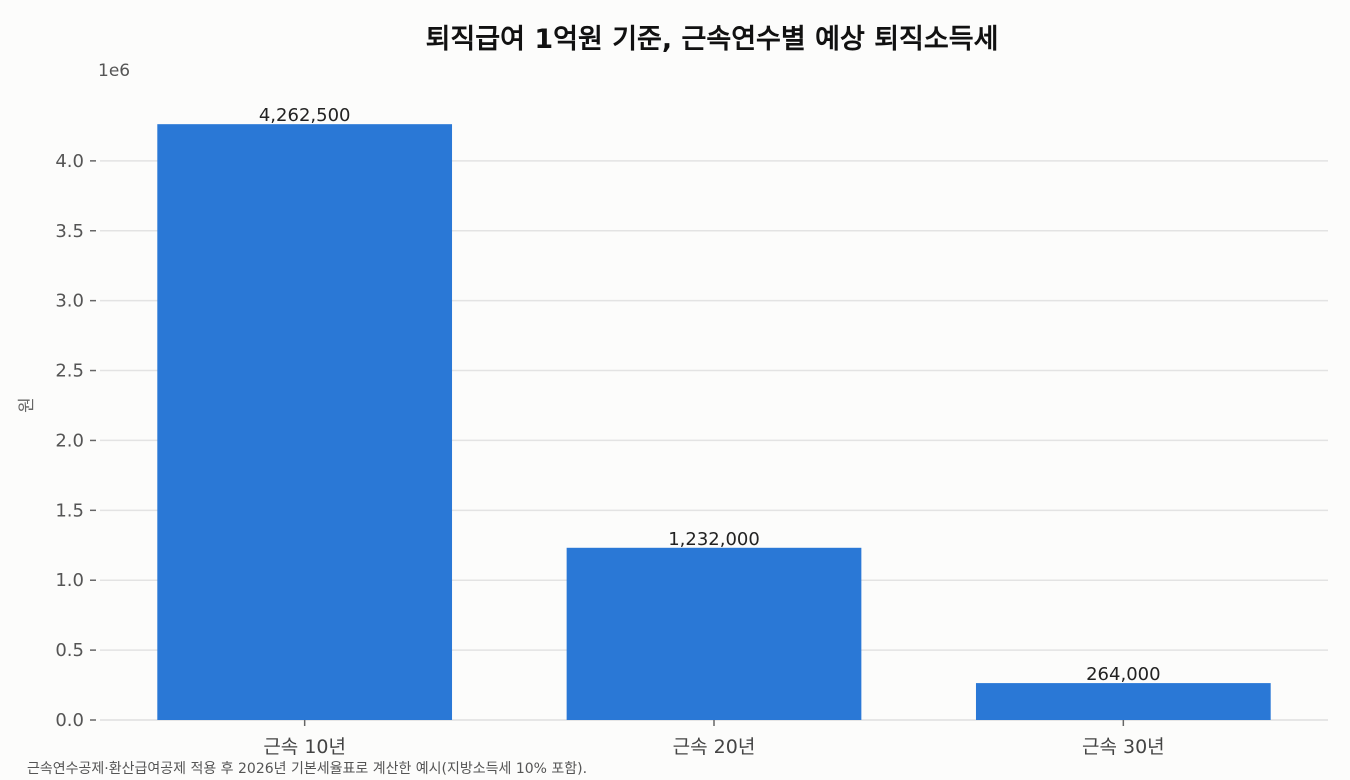  I want to click on x-axis-labels: 근속 10년 근속 20년 근속 30년, so click(714, 739).